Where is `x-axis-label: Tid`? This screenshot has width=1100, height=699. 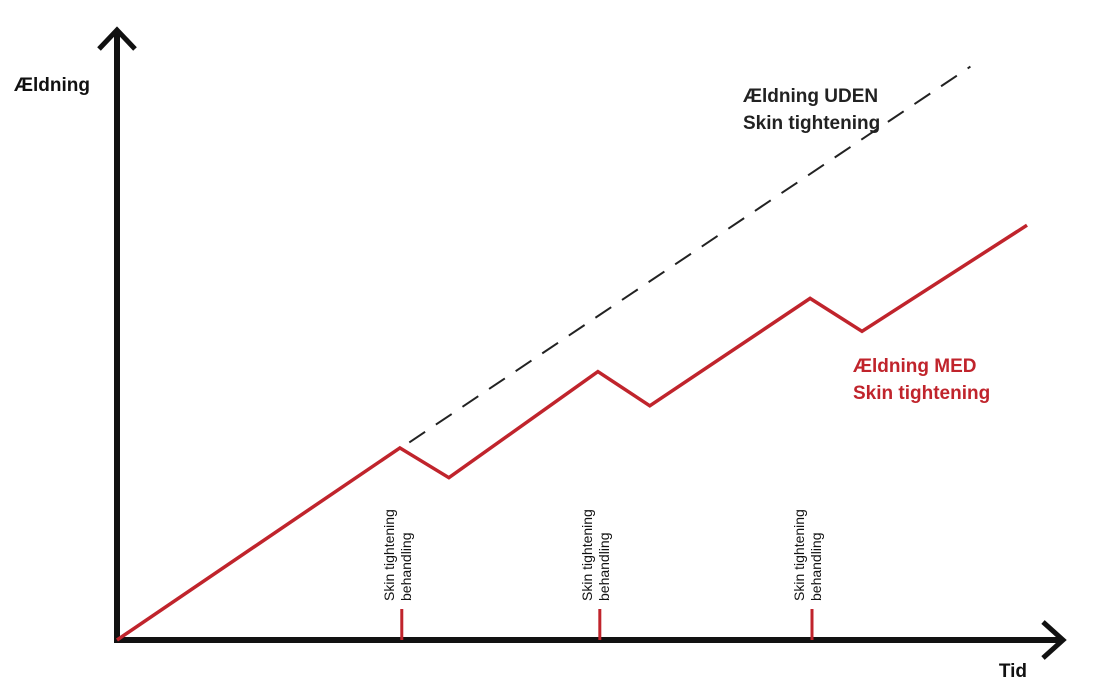 x-axis-label: Tid is located at coordinates (1013, 671).